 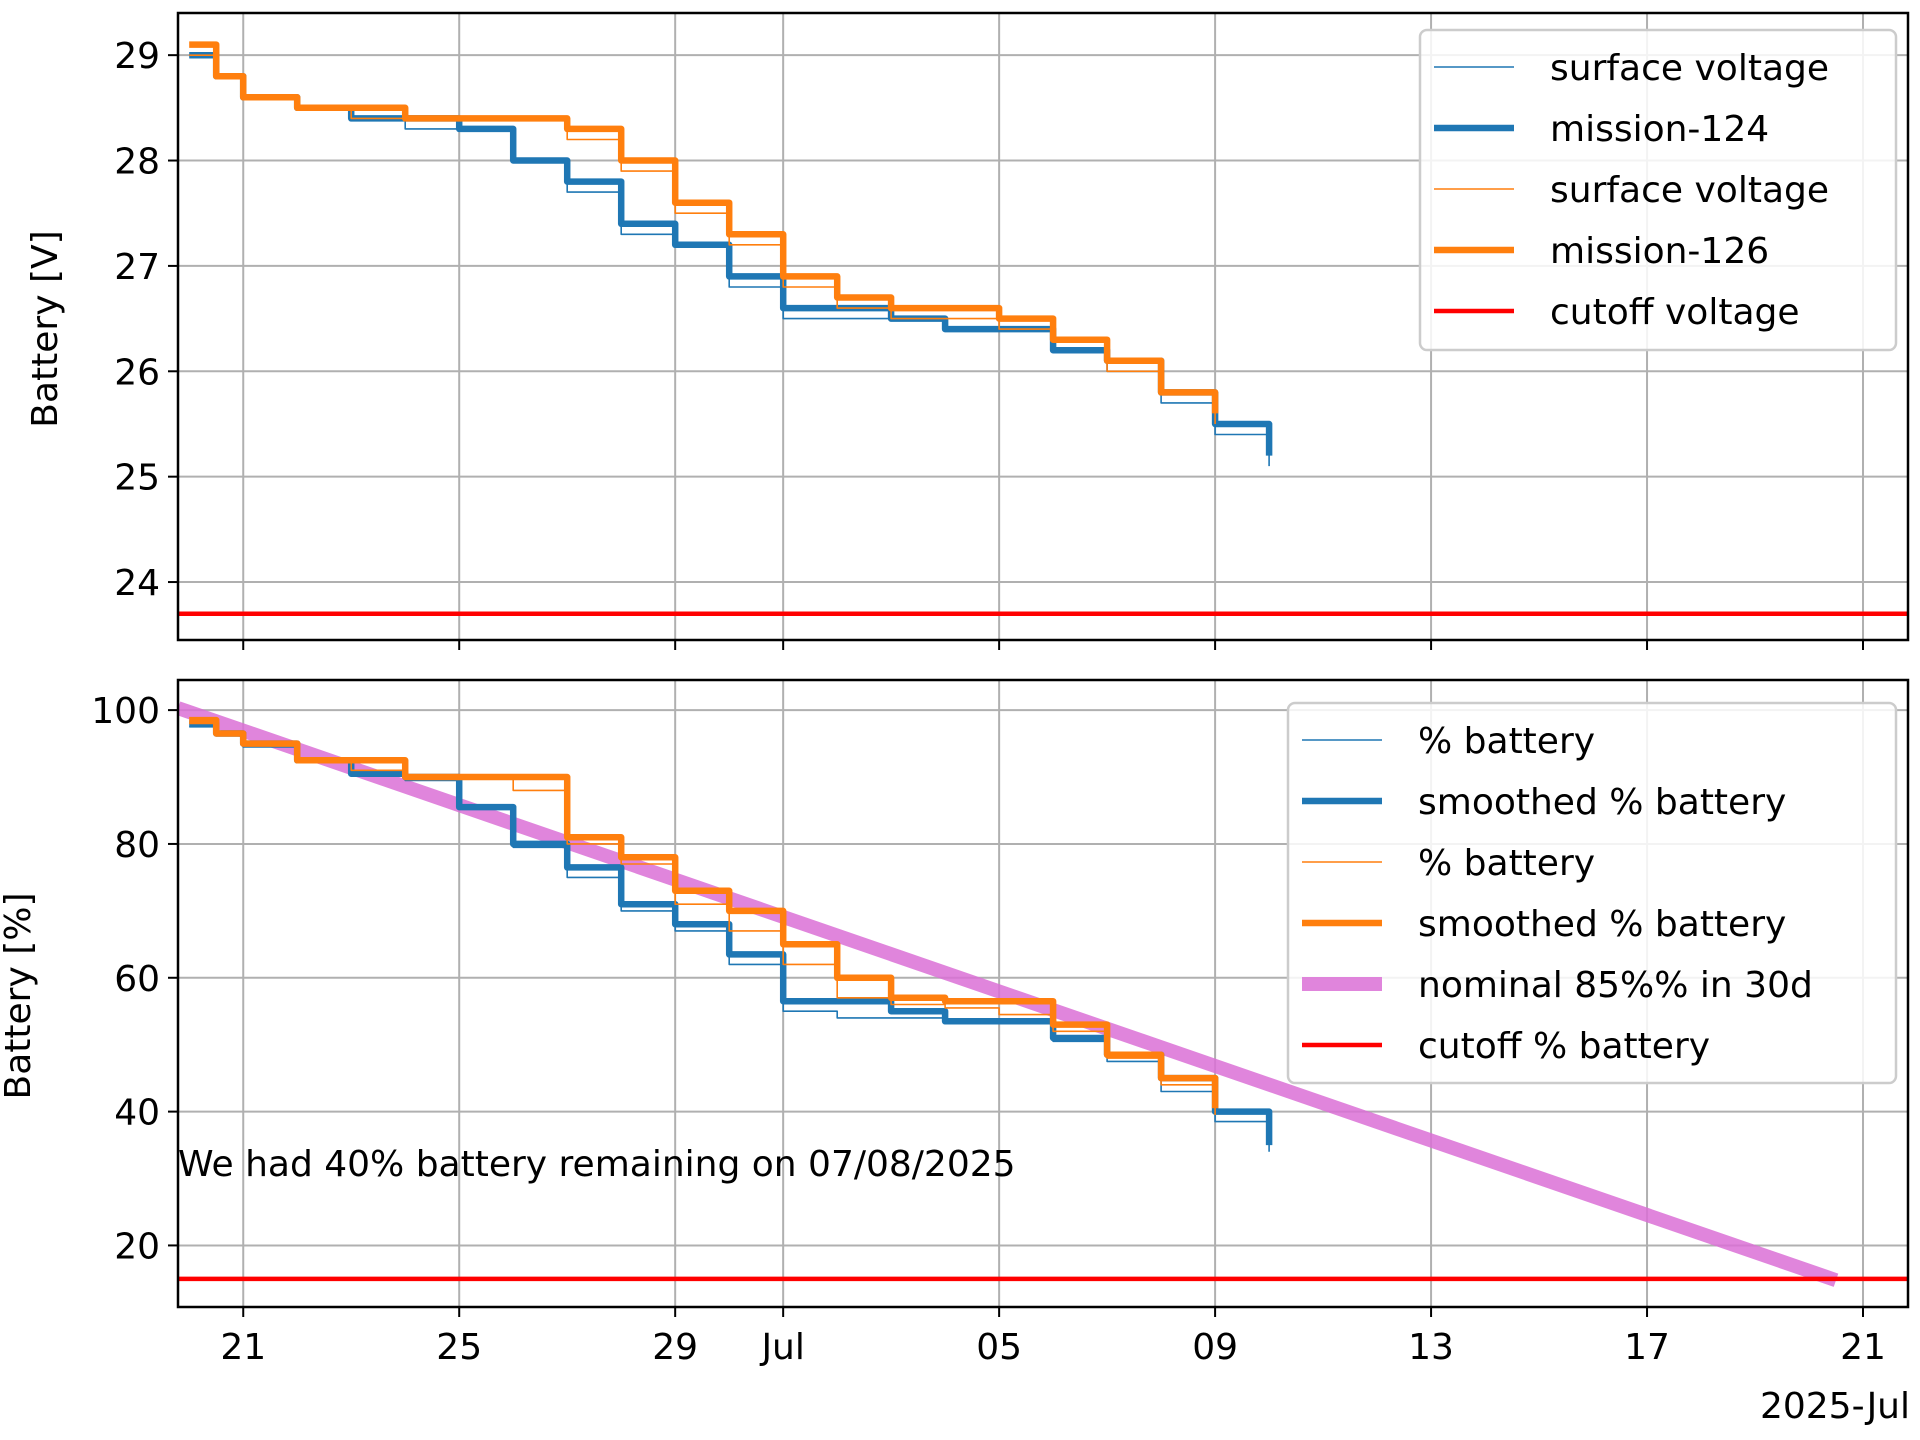 I want to click on legend-label: nominal 85%% in 30d, so click(x=1615, y=985).